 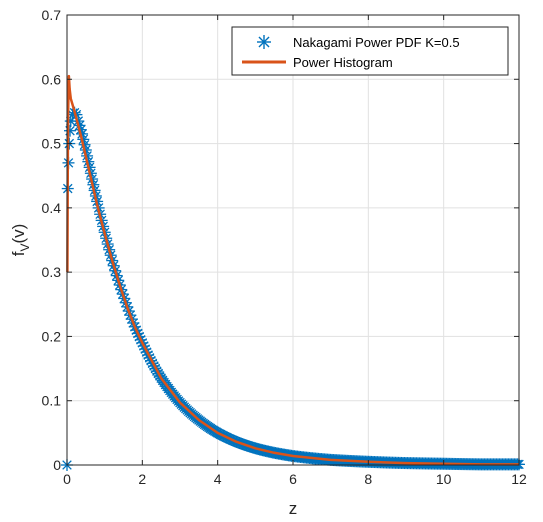 I want to click on legend-label-histogram: Power Histogram, so click(x=343, y=62).